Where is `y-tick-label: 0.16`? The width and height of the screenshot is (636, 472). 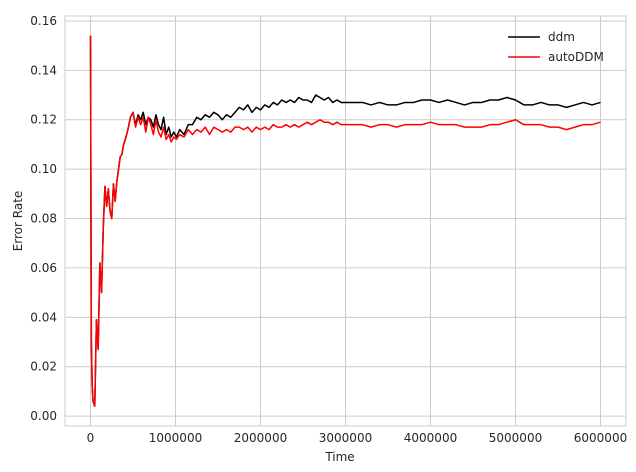 y-tick-label: 0.16 is located at coordinates (43, 21).